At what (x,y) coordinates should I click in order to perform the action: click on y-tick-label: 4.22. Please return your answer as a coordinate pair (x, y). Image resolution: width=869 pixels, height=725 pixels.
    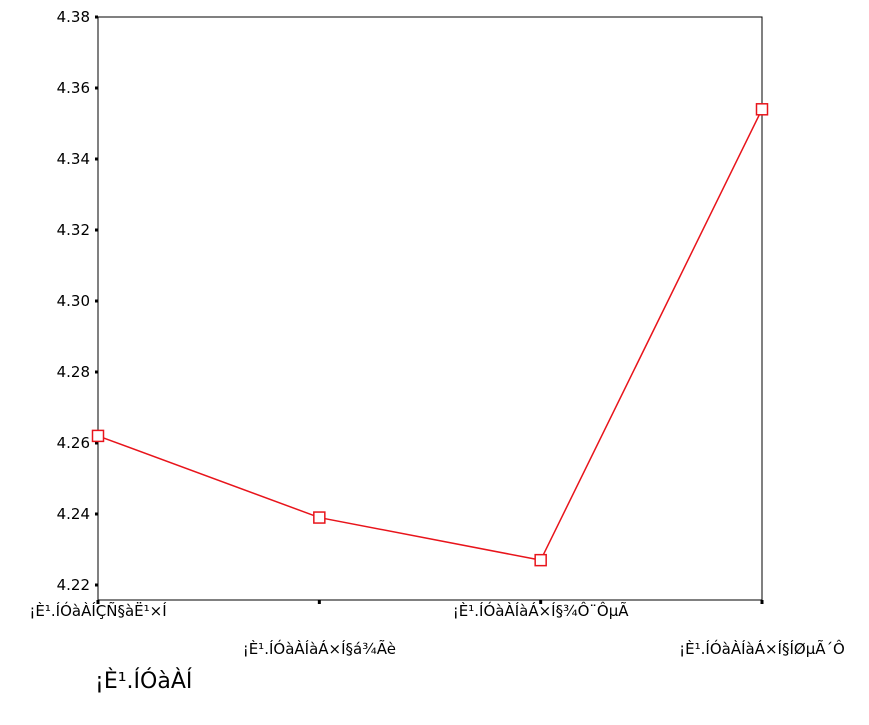
    Looking at the image, I should click on (73, 585).